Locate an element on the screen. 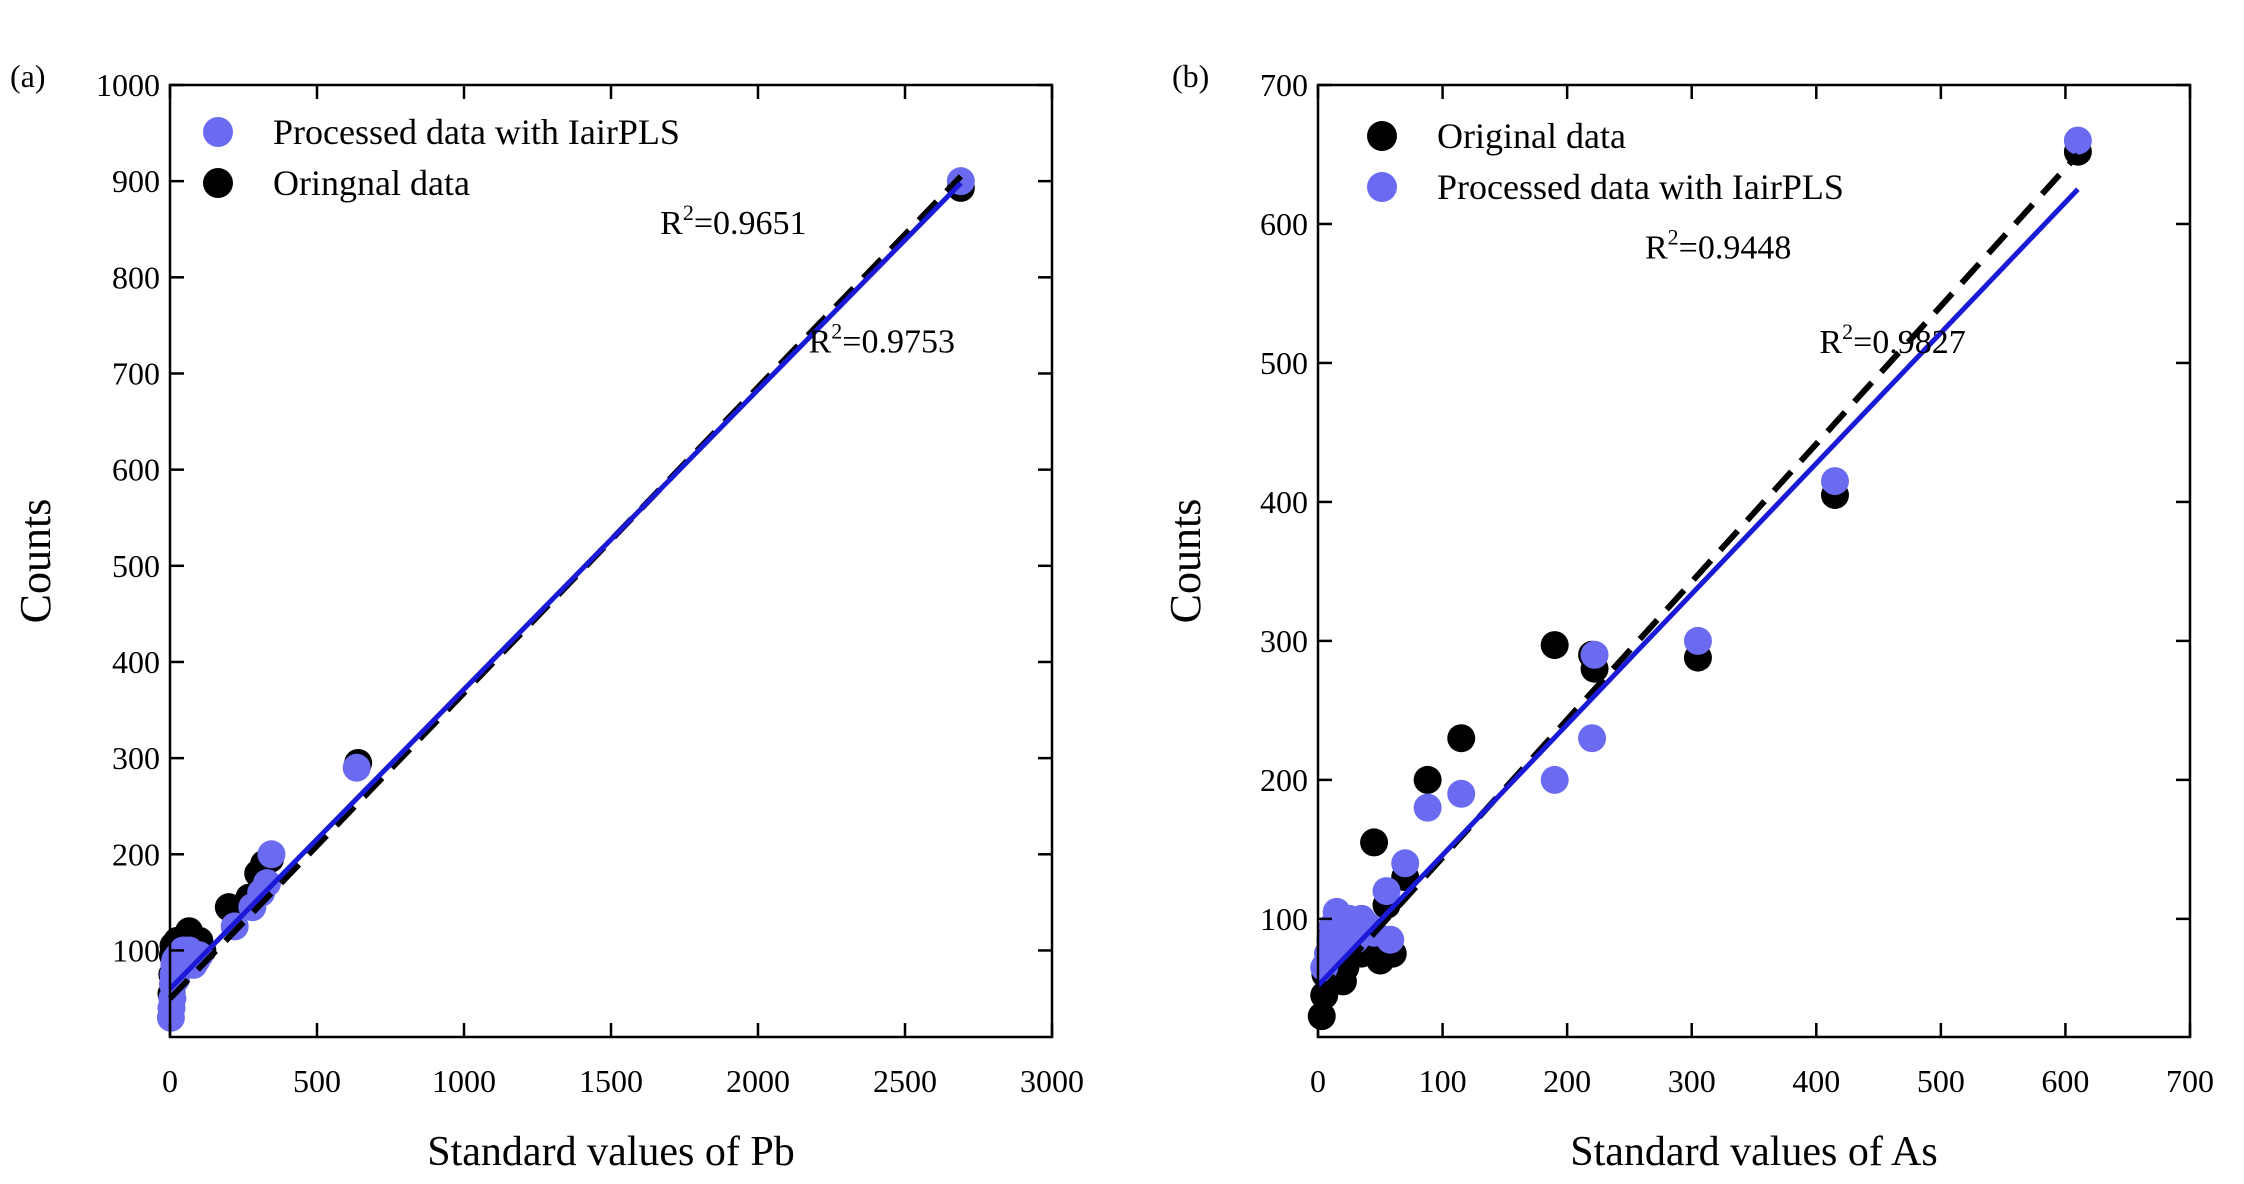 This screenshot has height=1184, width=2244. panel-label: (a) is located at coordinates (28, 76).